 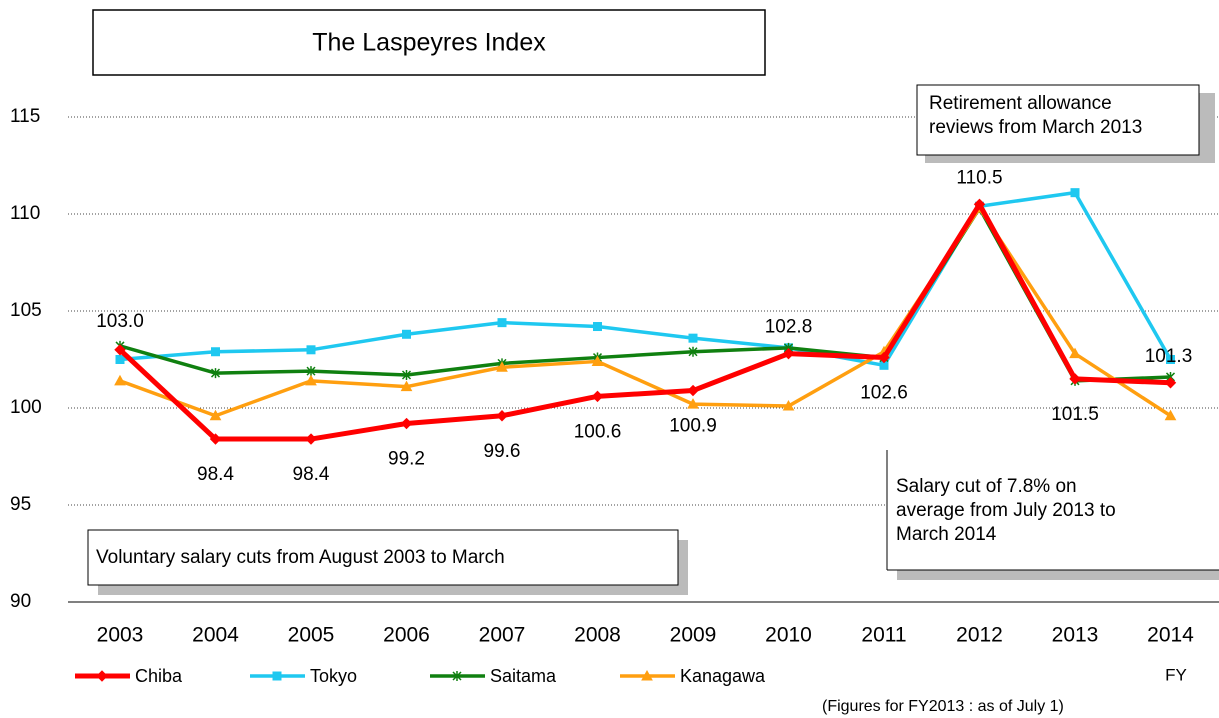 I want to click on y-tick-label: 90, so click(x=20, y=601).